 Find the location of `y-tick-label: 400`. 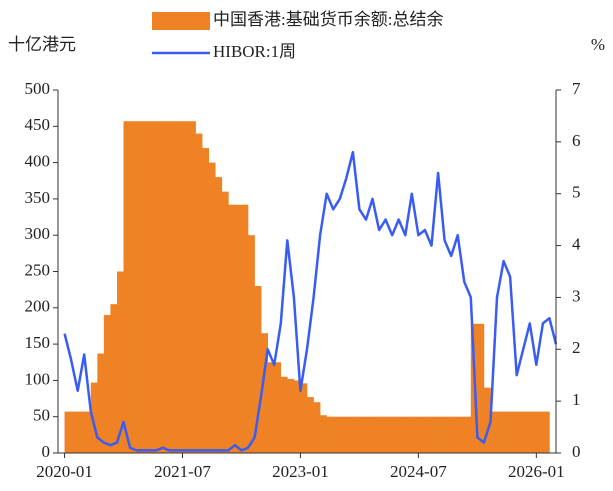

y-tick-label: 400 is located at coordinates (38, 161).